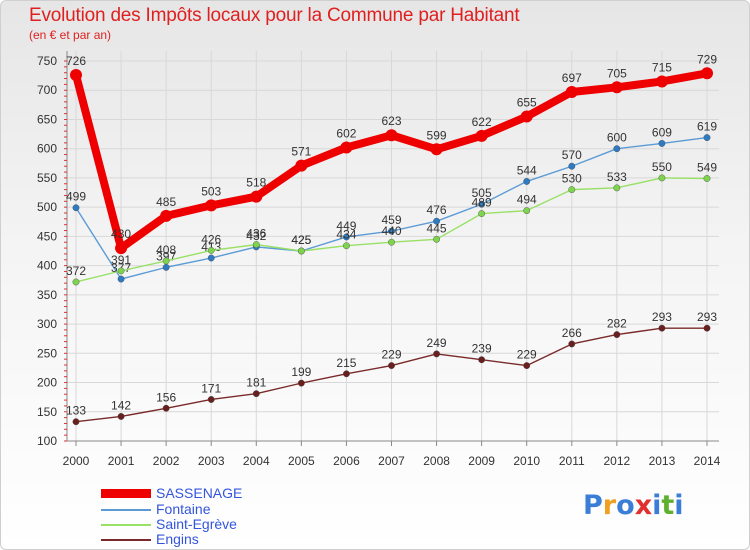 Image resolution: width=750 pixels, height=550 pixels. What do you see at coordinates (47, 353) in the screenshot?
I see `y-tick-label: 250` at bounding box center [47, 353].